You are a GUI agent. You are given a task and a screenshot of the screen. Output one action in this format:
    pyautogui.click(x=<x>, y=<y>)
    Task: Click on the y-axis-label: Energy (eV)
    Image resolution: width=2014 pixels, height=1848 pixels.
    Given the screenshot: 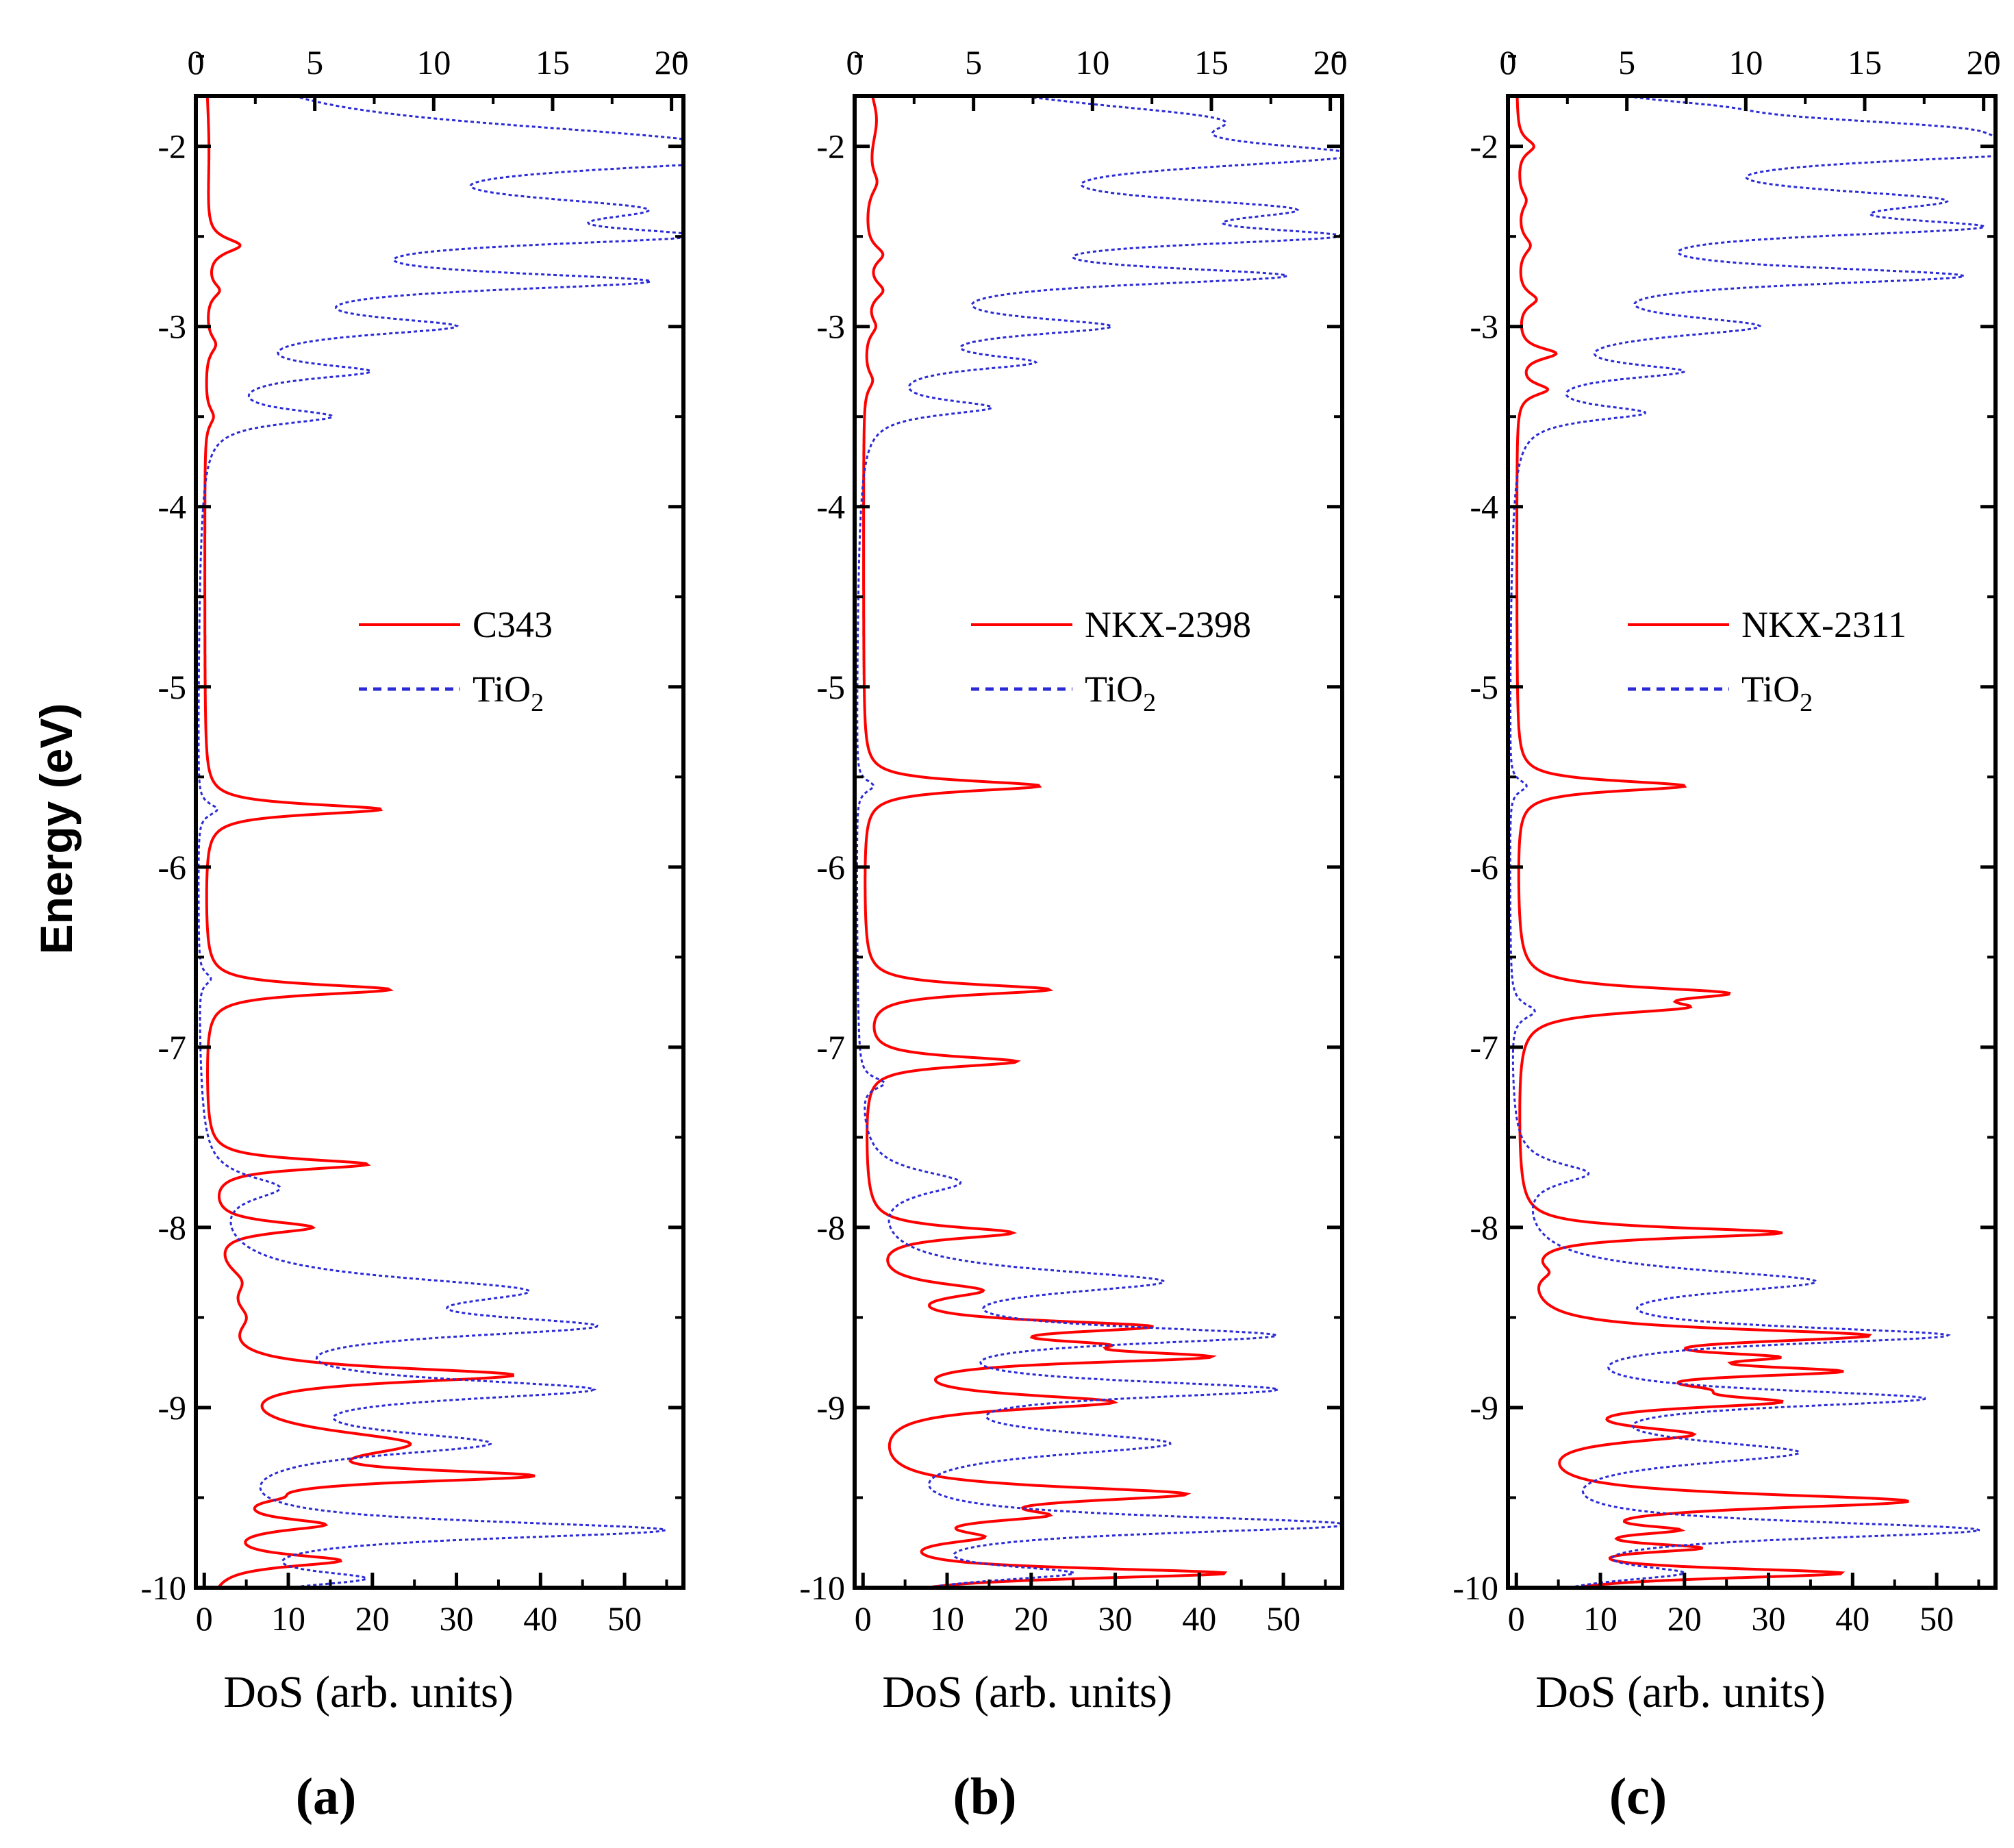 What is the action you would take?
    pyautogui.click(x=56, y=829)
    